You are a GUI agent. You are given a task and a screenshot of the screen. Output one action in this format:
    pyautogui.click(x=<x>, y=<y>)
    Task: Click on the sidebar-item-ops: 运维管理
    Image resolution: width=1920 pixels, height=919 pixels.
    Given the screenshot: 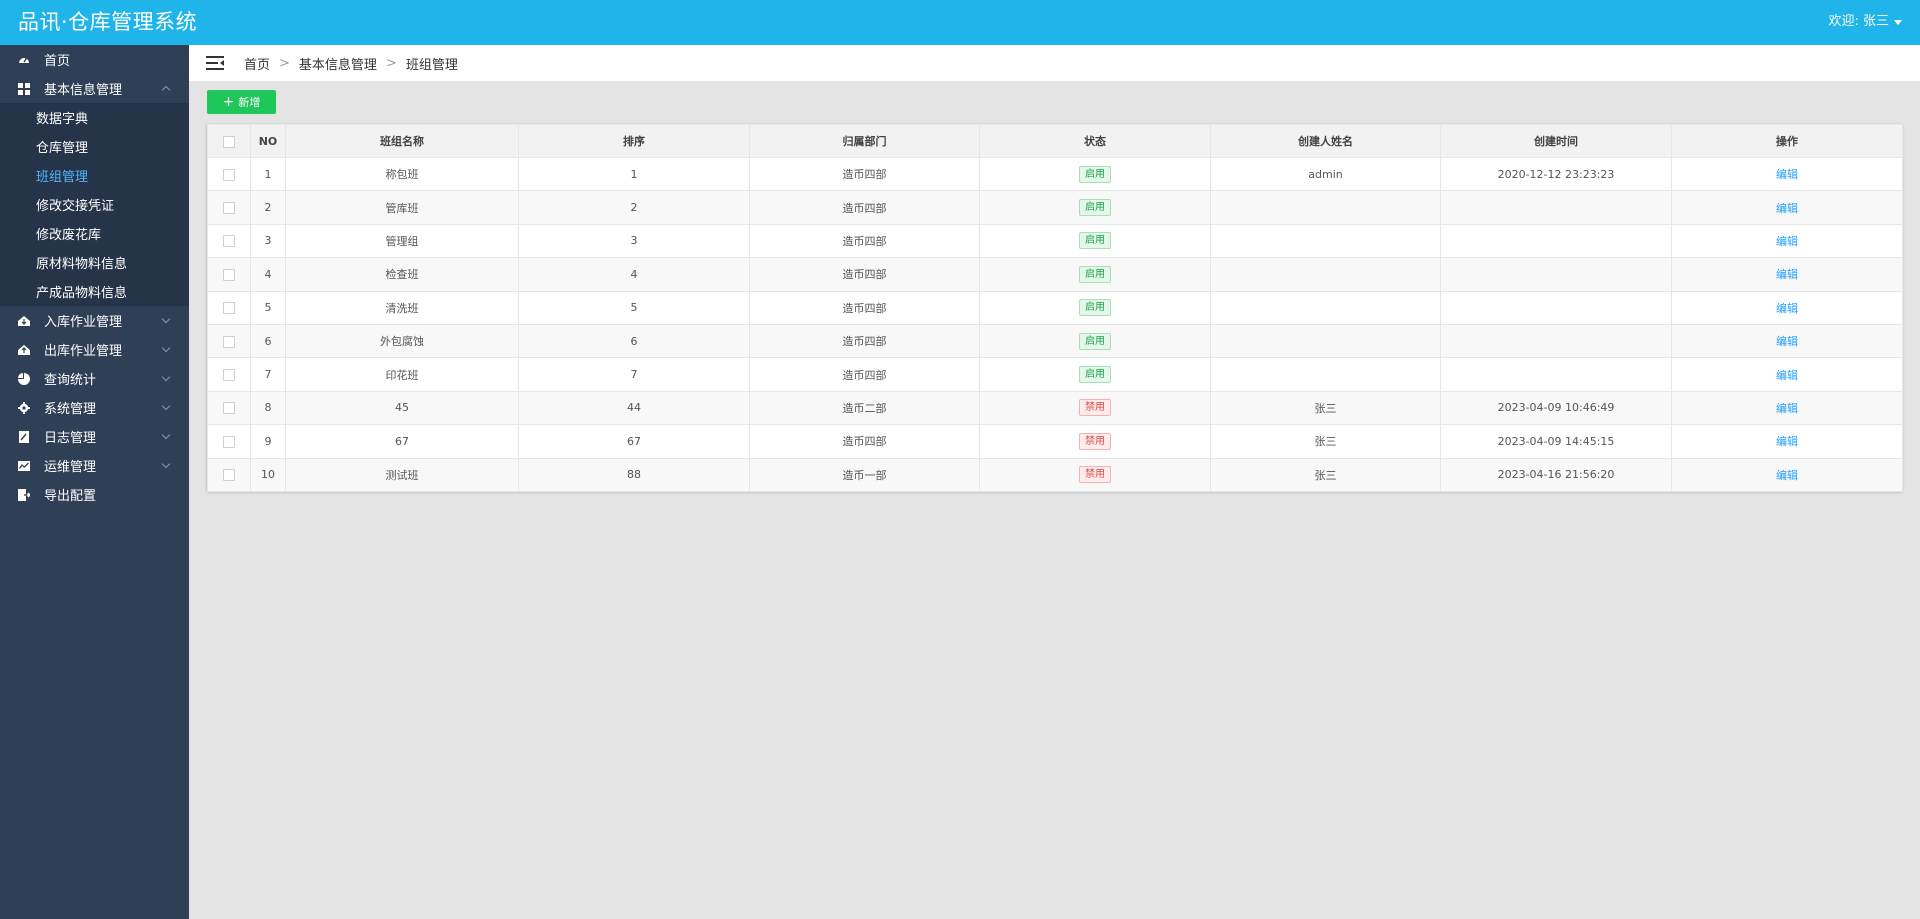 What is the action you would take?
    pyautogui.click(x=94, y=465)
    